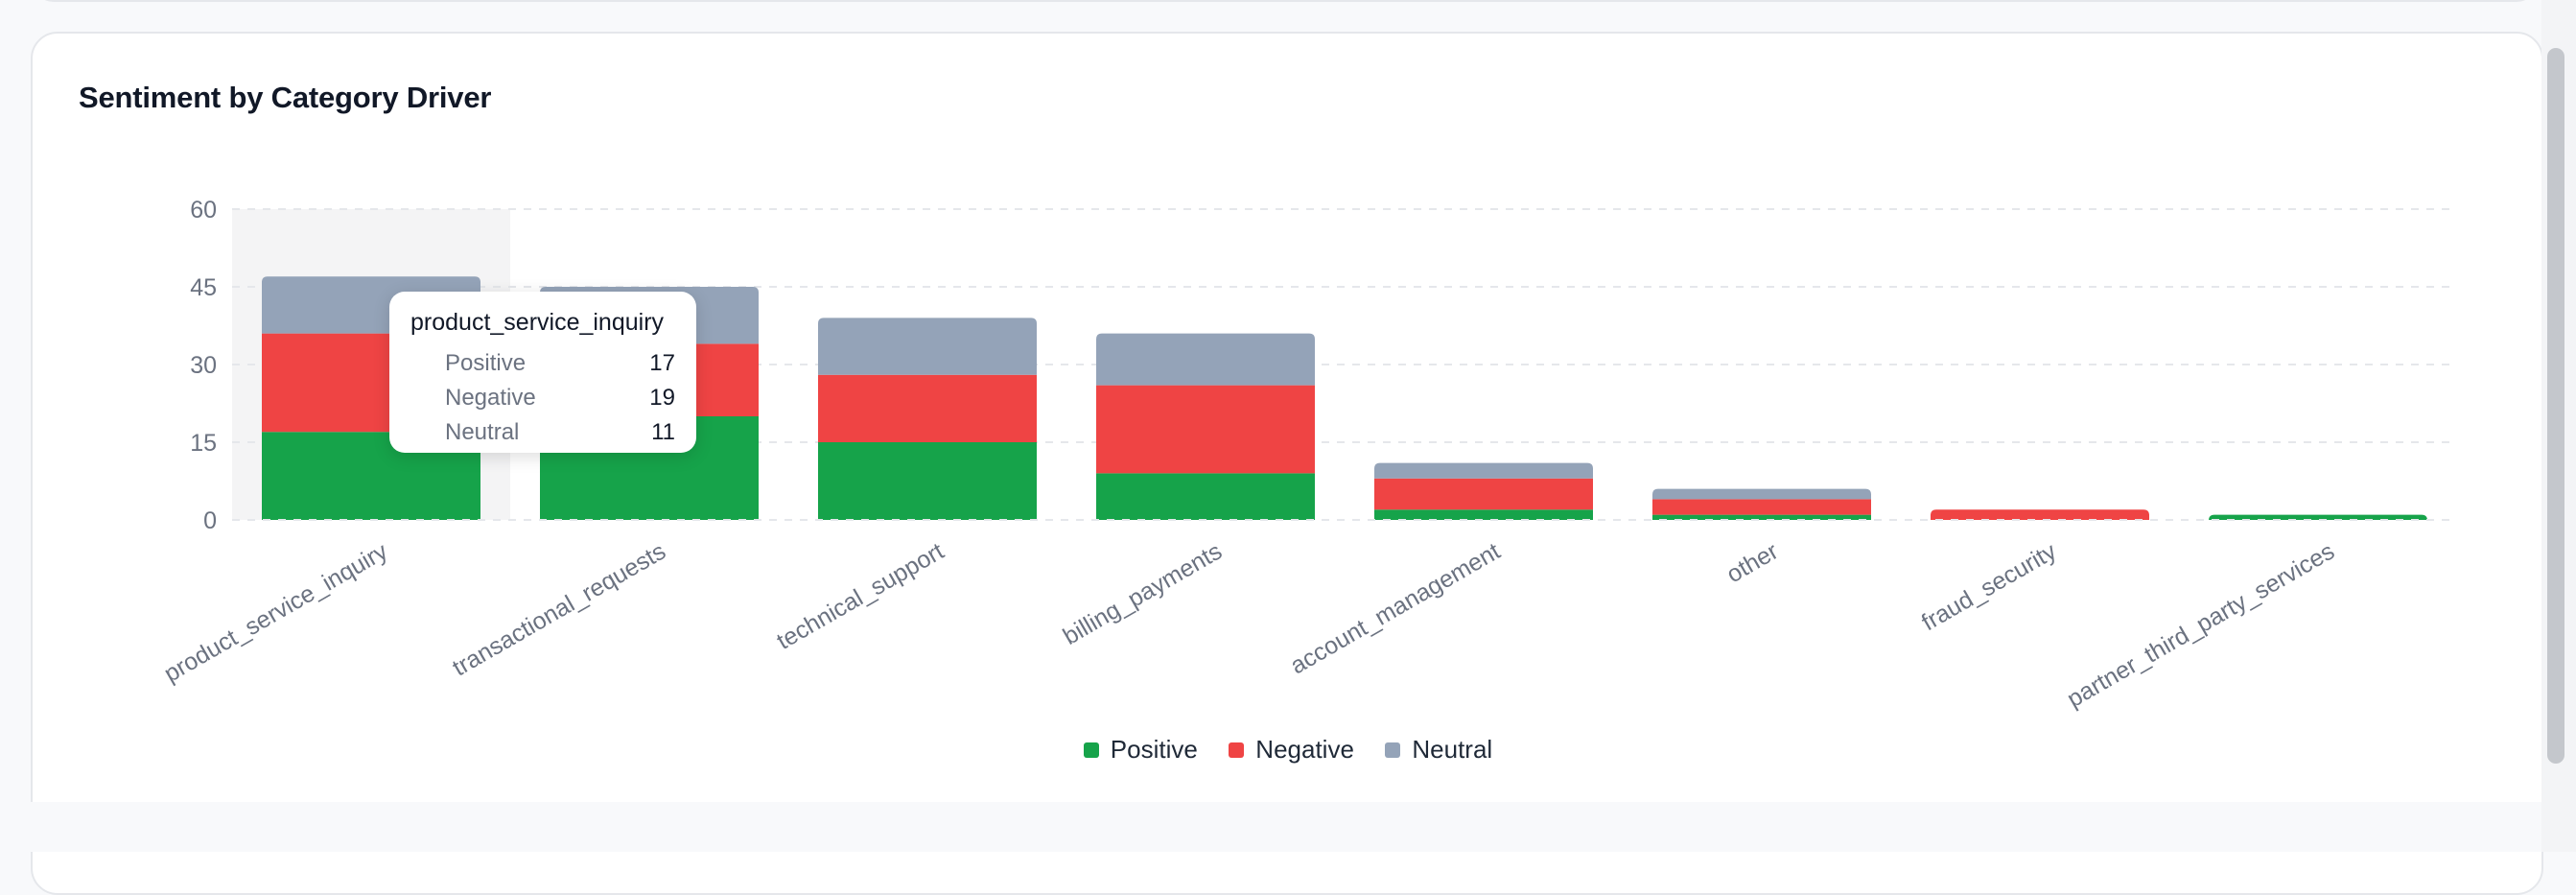 This screenshot has height=895, width=2576. Describe the element at coordinates (490, 398) in the screenshot. I see `tooltip-label-negative: Negative` at that location.